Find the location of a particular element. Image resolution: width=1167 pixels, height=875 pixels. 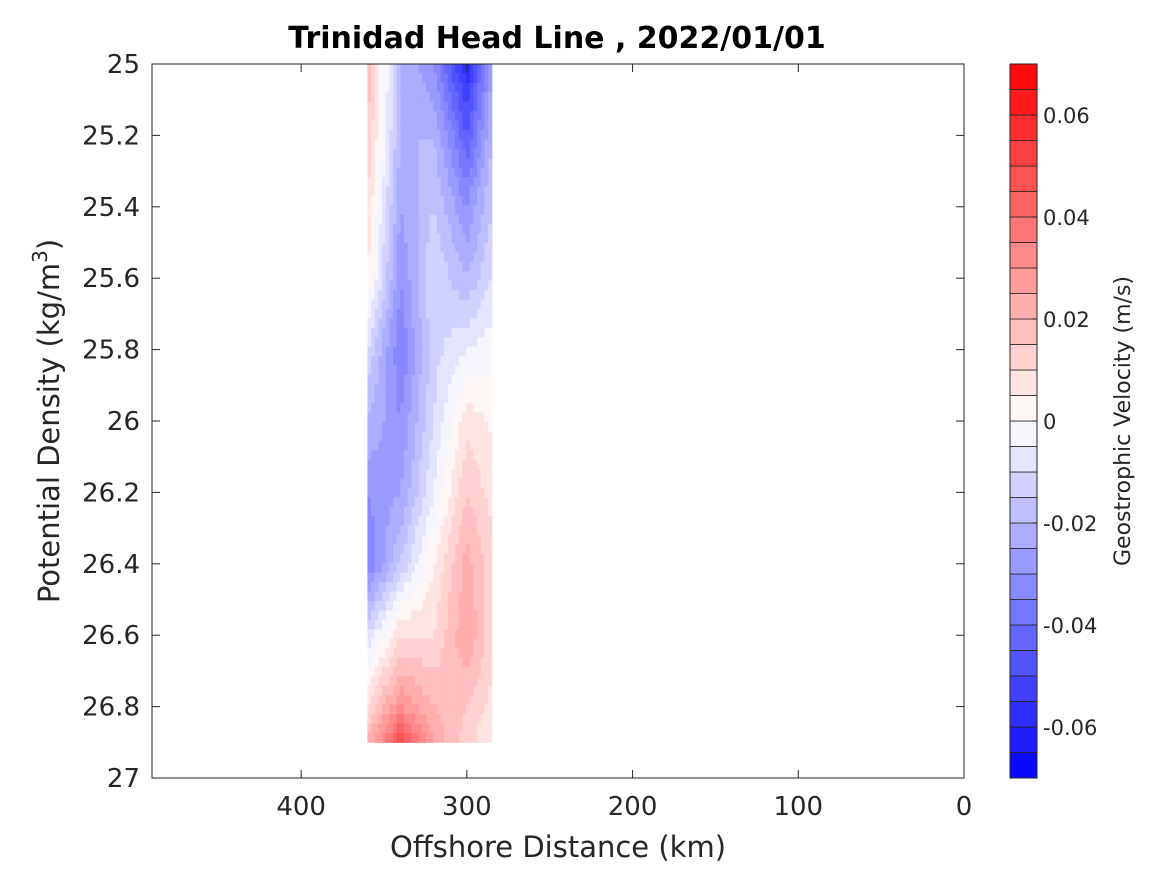

chart-title: Trinidad Head Line , 2022/01/01 is located at coordinates (556, 38).